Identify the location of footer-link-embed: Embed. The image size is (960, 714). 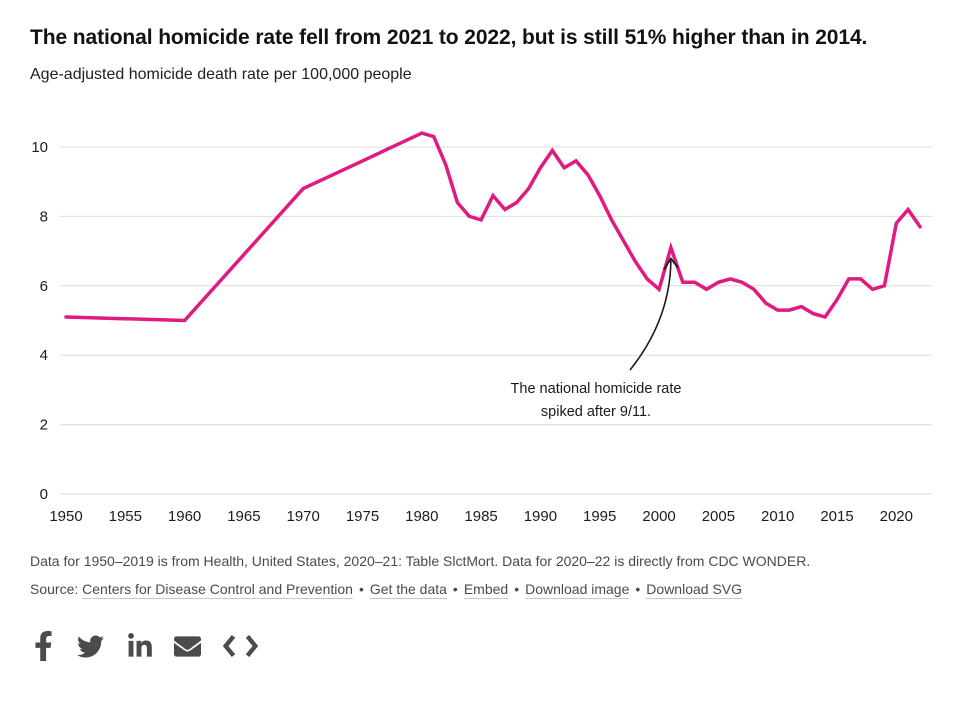
(486, 590).